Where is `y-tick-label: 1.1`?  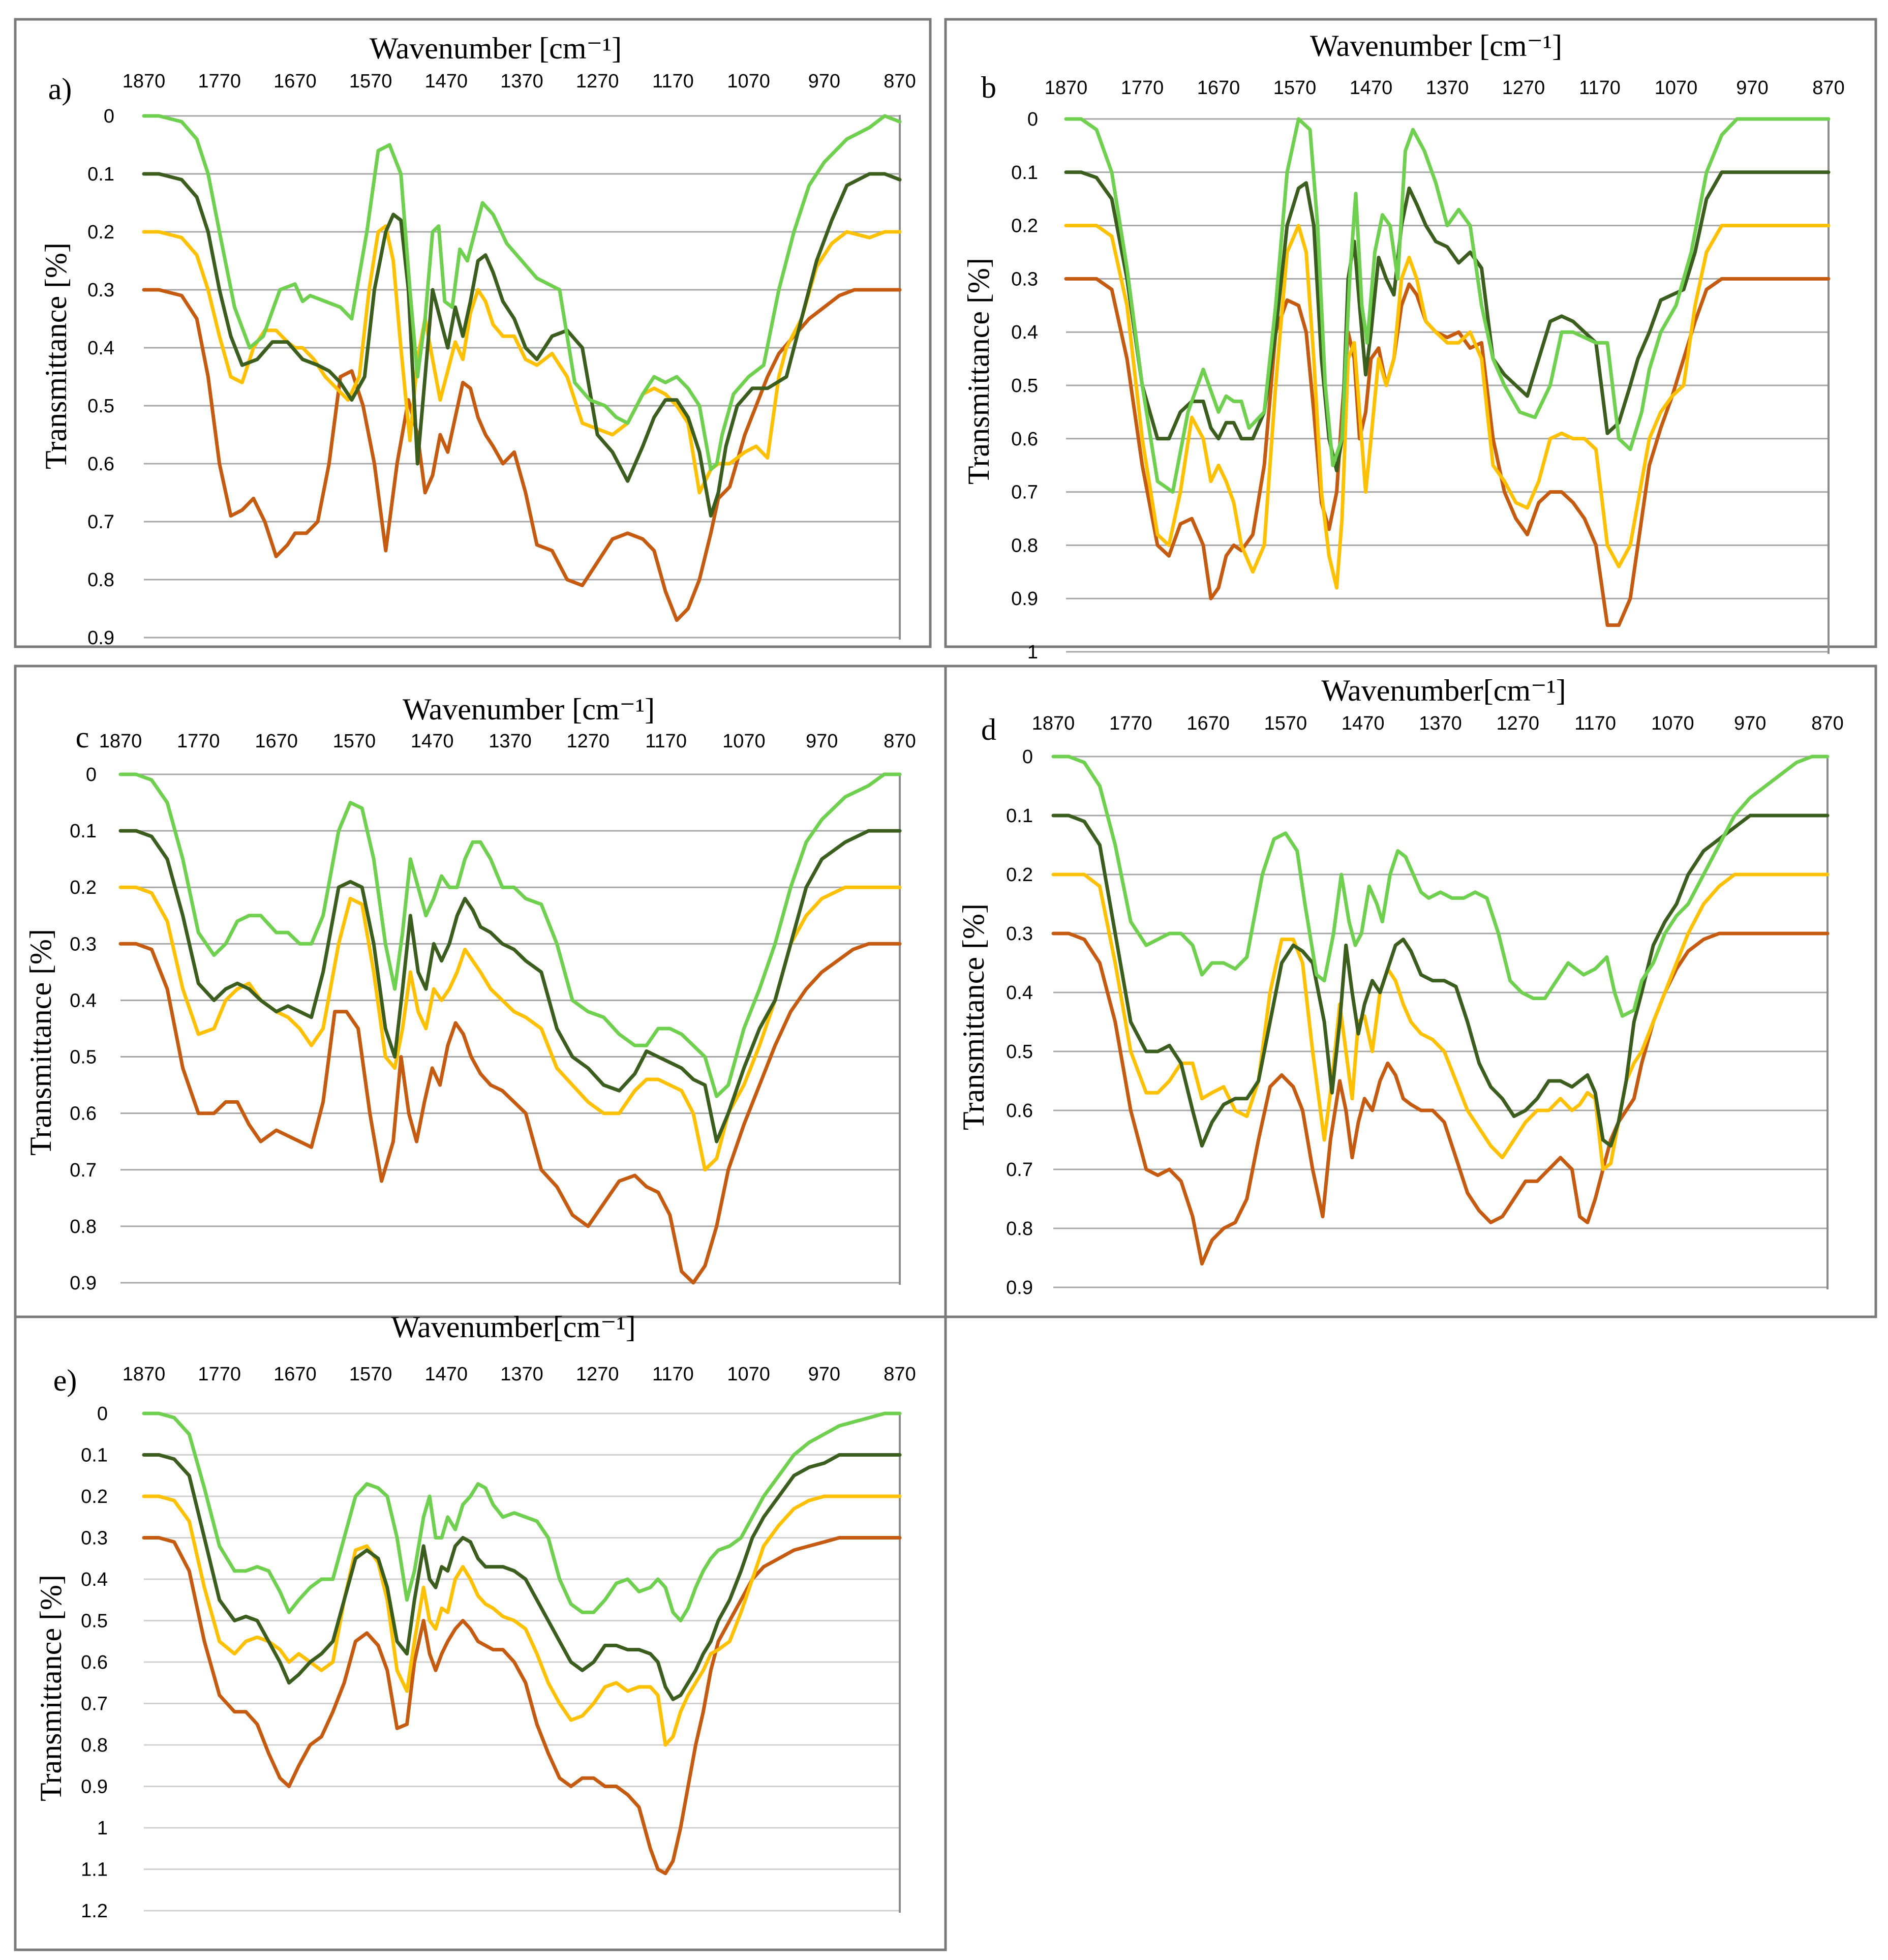
y-tick-label: 1.1 is located at coordinates (95, 1870).